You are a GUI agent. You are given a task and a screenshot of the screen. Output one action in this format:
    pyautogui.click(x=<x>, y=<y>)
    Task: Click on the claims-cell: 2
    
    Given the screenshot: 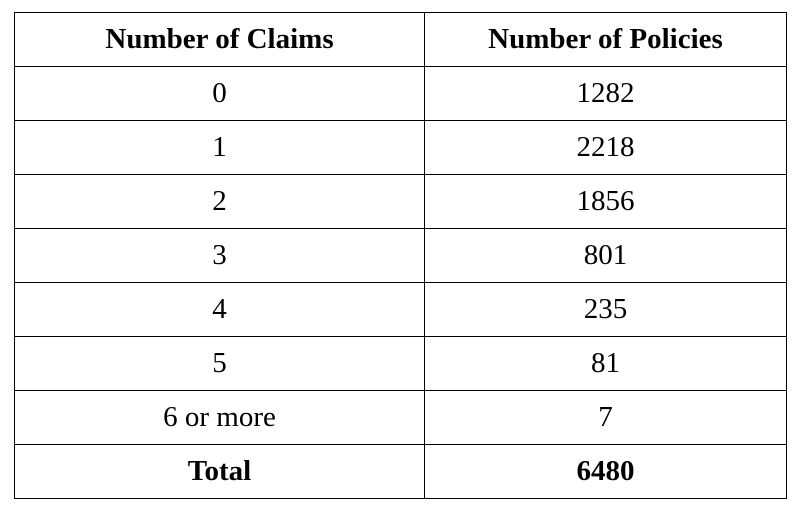 What is the action you would take?
    pyautogui.click(x=219, y=201)
    